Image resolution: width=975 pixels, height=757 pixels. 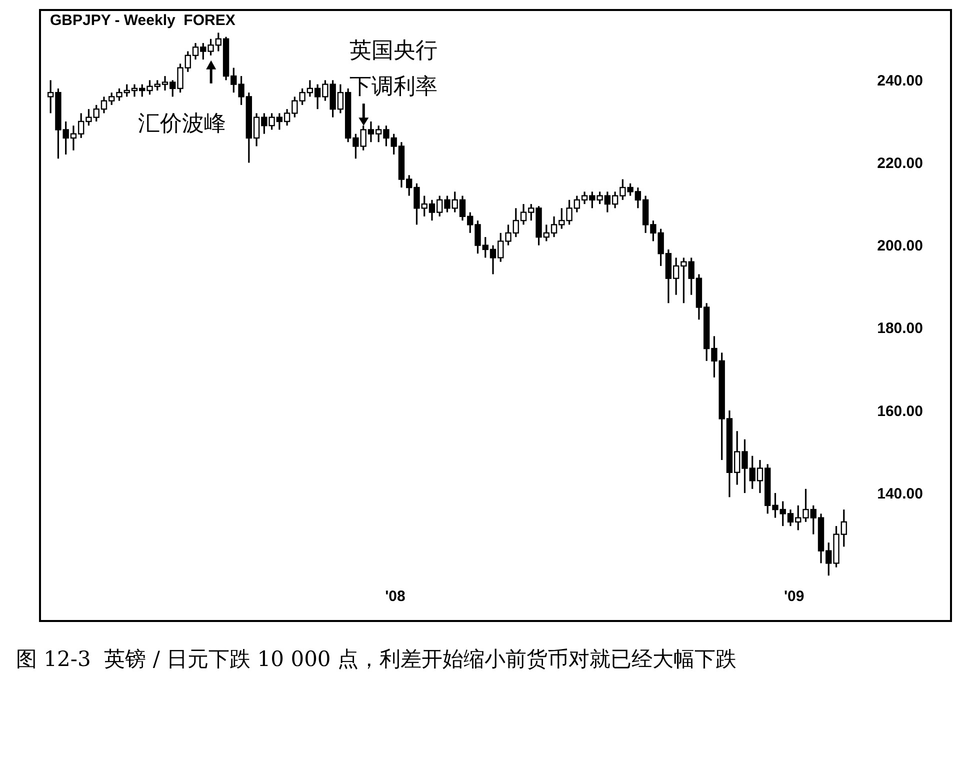 What do you see at coordinates (900, 246) in the screenshot?
I see `y-tick-label: 200.00` at bounding box center [900, 246].